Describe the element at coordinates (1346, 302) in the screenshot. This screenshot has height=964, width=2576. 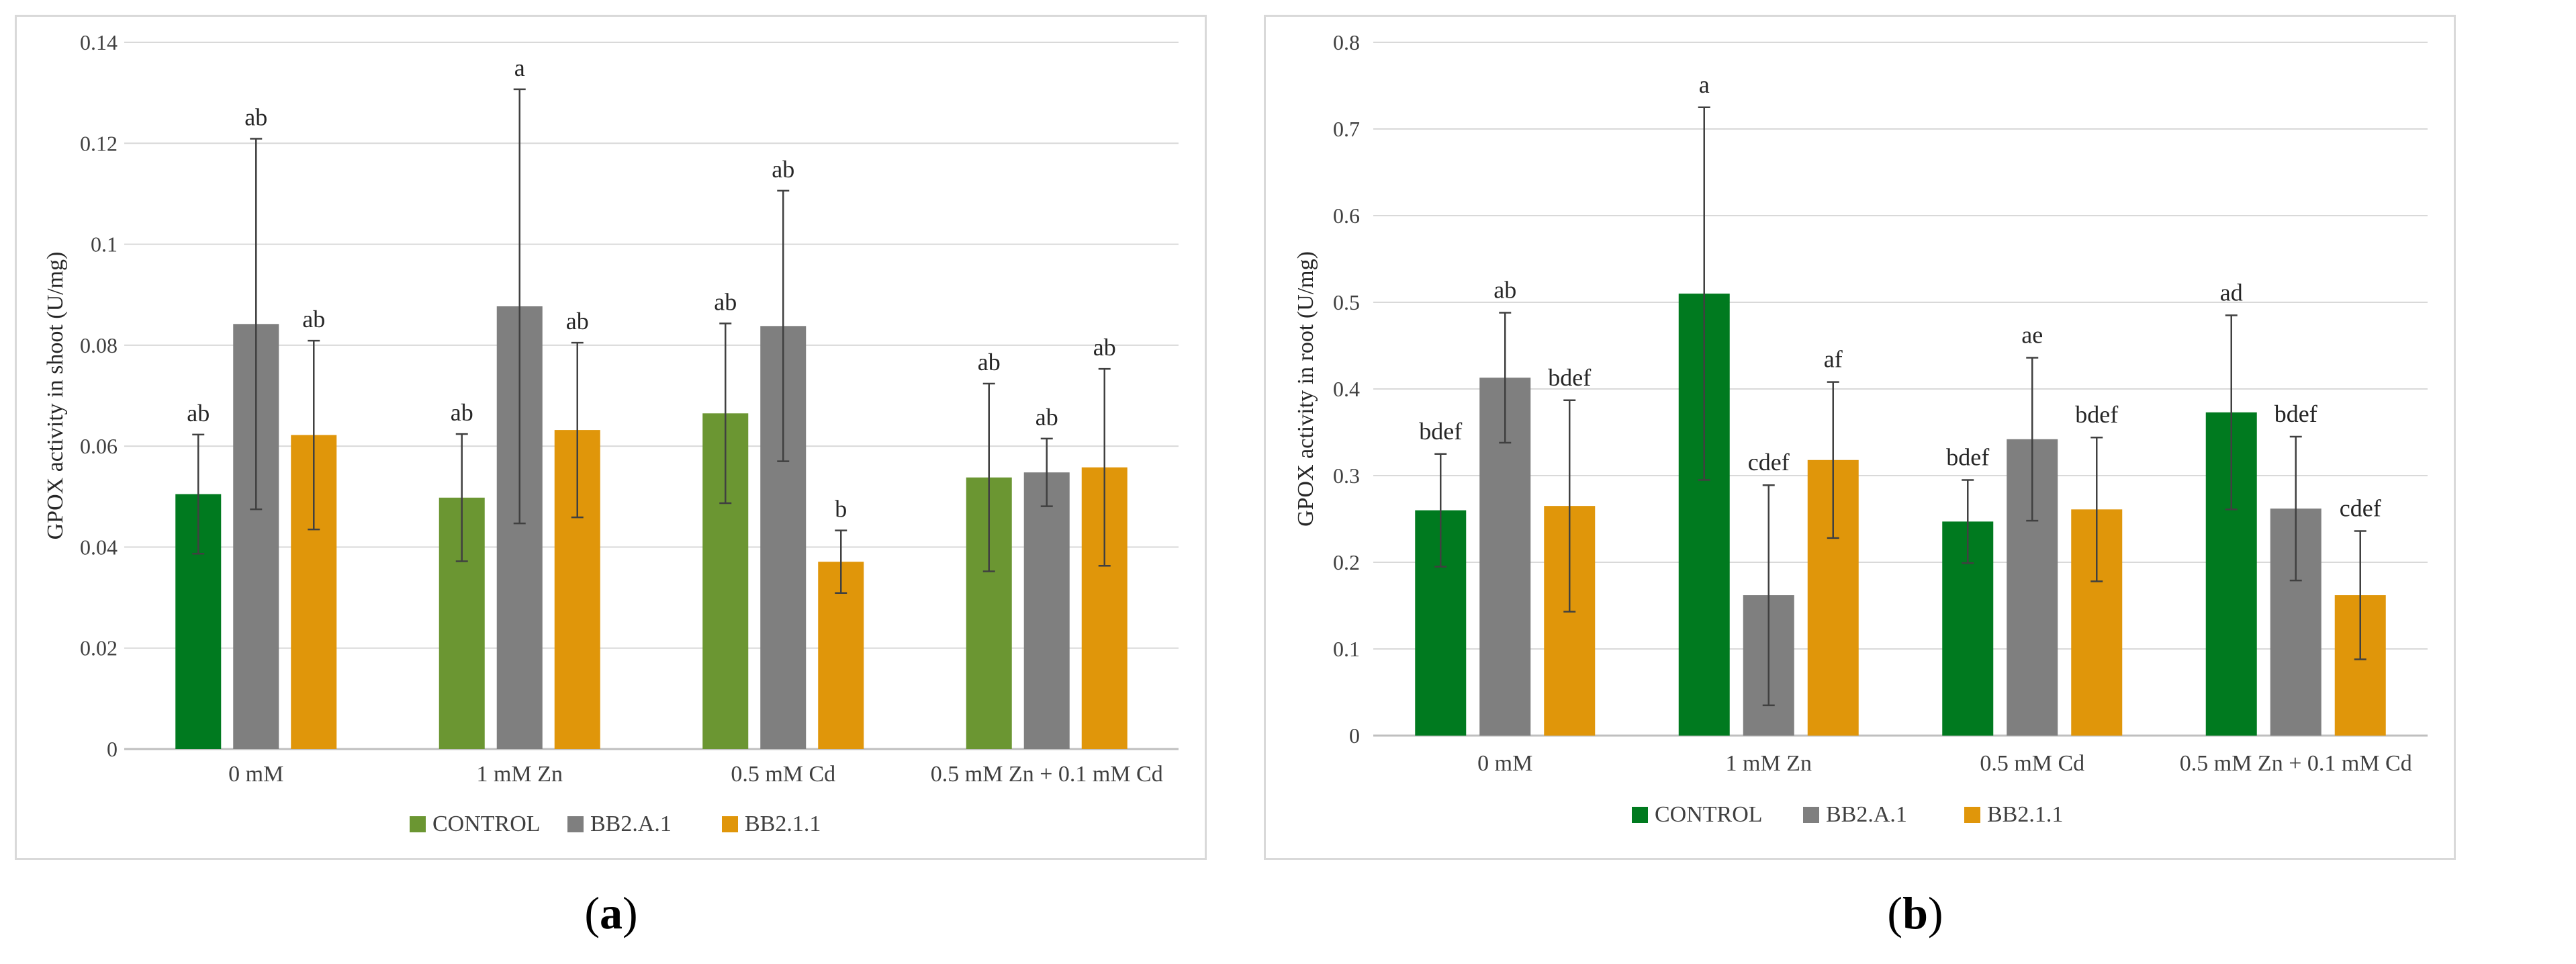
I see `y-tick-label: 0.5` at that location.